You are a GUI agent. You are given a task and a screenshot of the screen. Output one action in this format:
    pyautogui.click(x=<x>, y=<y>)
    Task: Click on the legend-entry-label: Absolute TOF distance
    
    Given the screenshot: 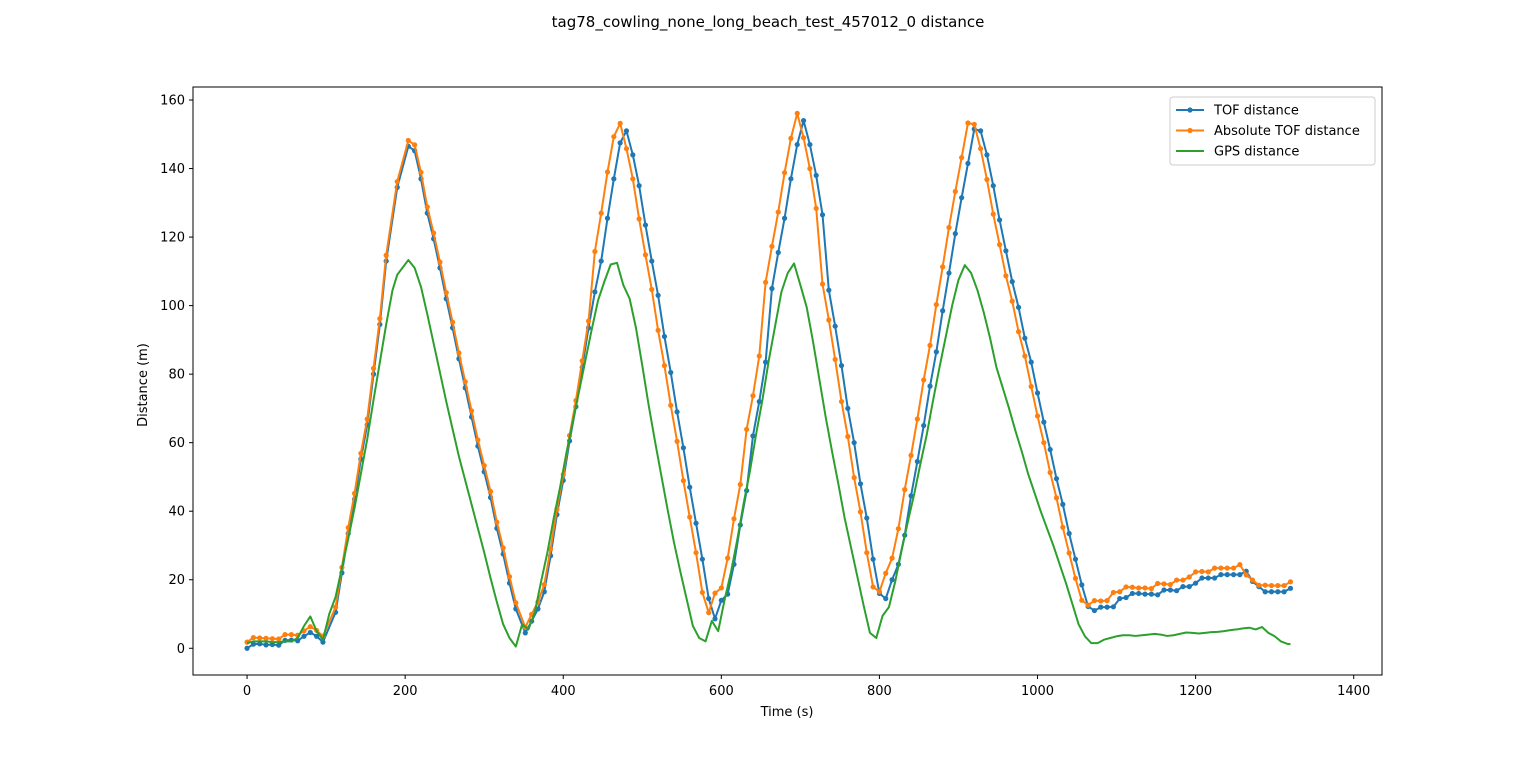 What is the action you would take?
    pyautogui.click(x=1287, y=131)
    